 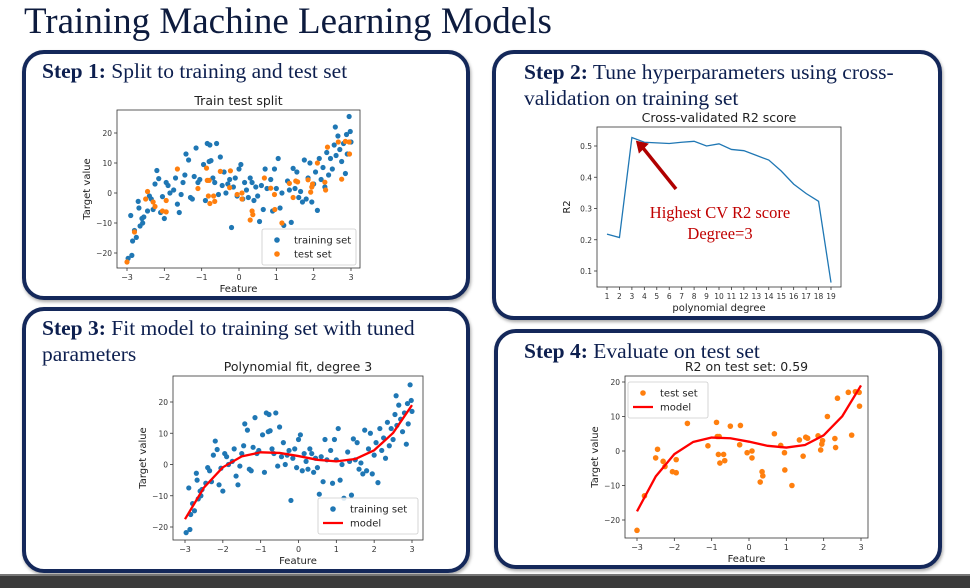 What do you see at coordinates (748, 547) in the screenshot?
I see `x-tick-label: 0` at bounding box center [748, 547].